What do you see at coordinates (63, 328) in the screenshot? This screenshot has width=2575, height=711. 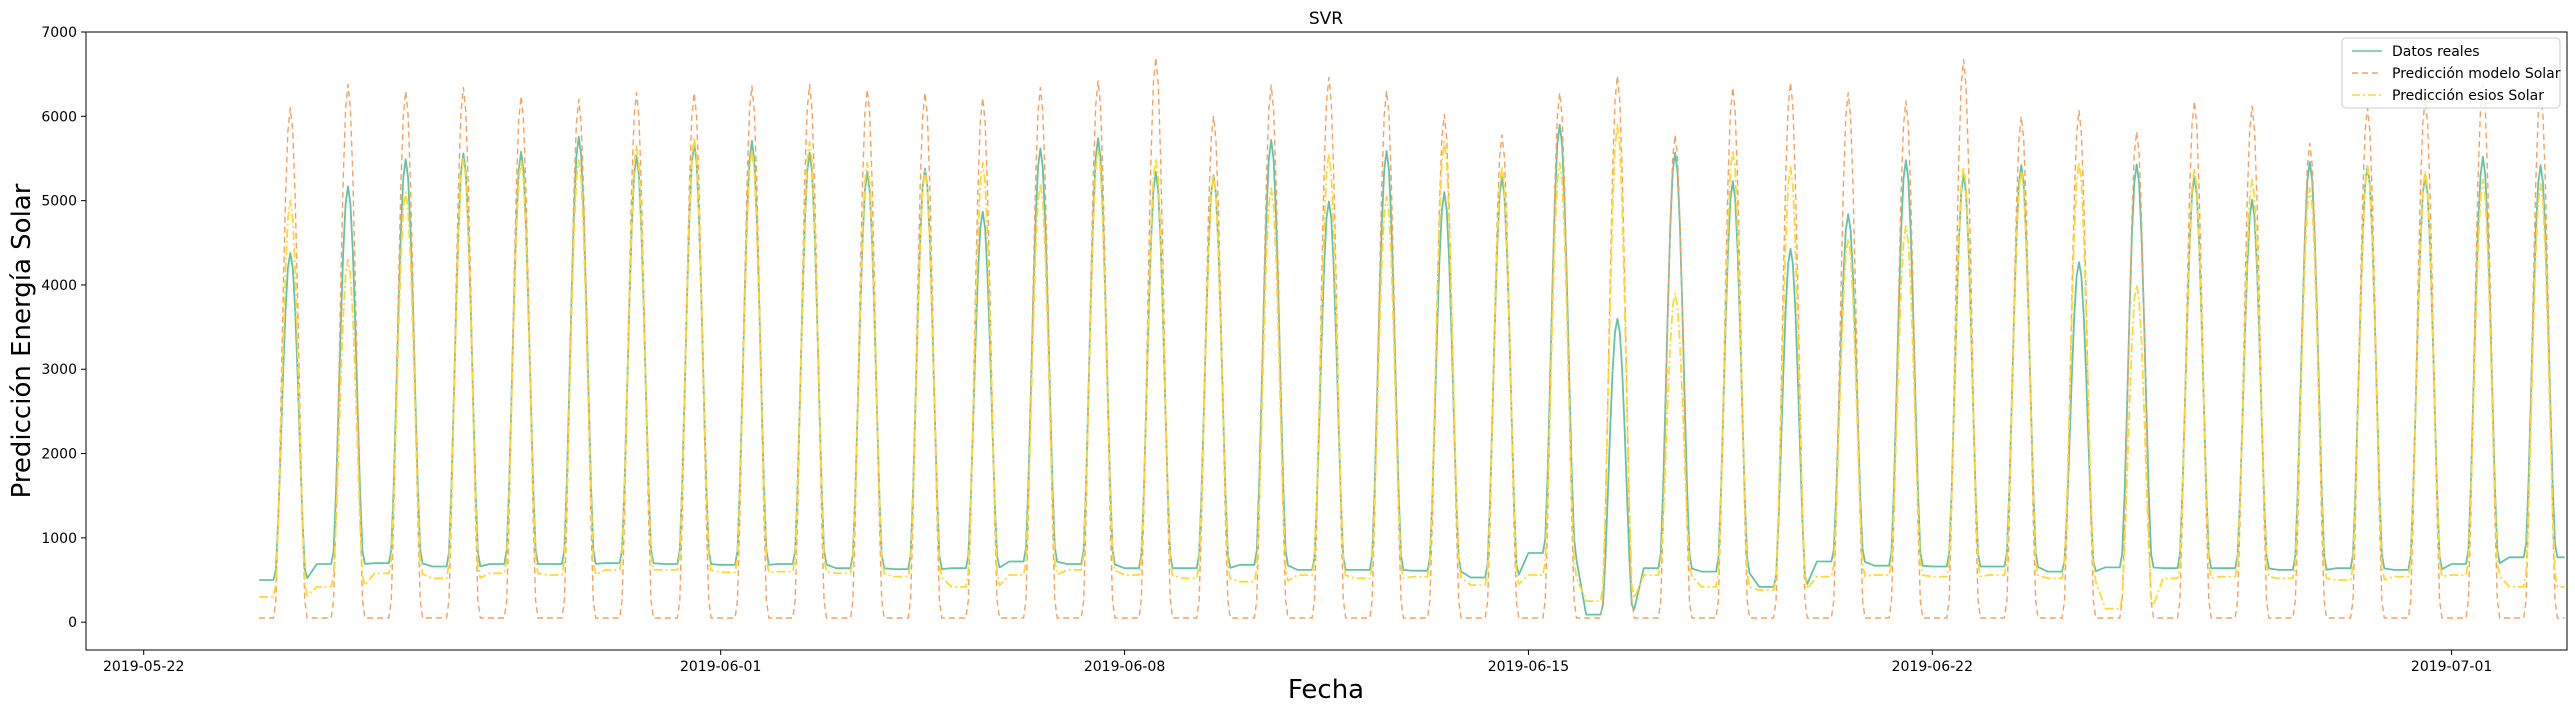 I see `y-axis: 0 1000 2000 3000 4000 5000 6000 7000` at bounding box center [63, 328].